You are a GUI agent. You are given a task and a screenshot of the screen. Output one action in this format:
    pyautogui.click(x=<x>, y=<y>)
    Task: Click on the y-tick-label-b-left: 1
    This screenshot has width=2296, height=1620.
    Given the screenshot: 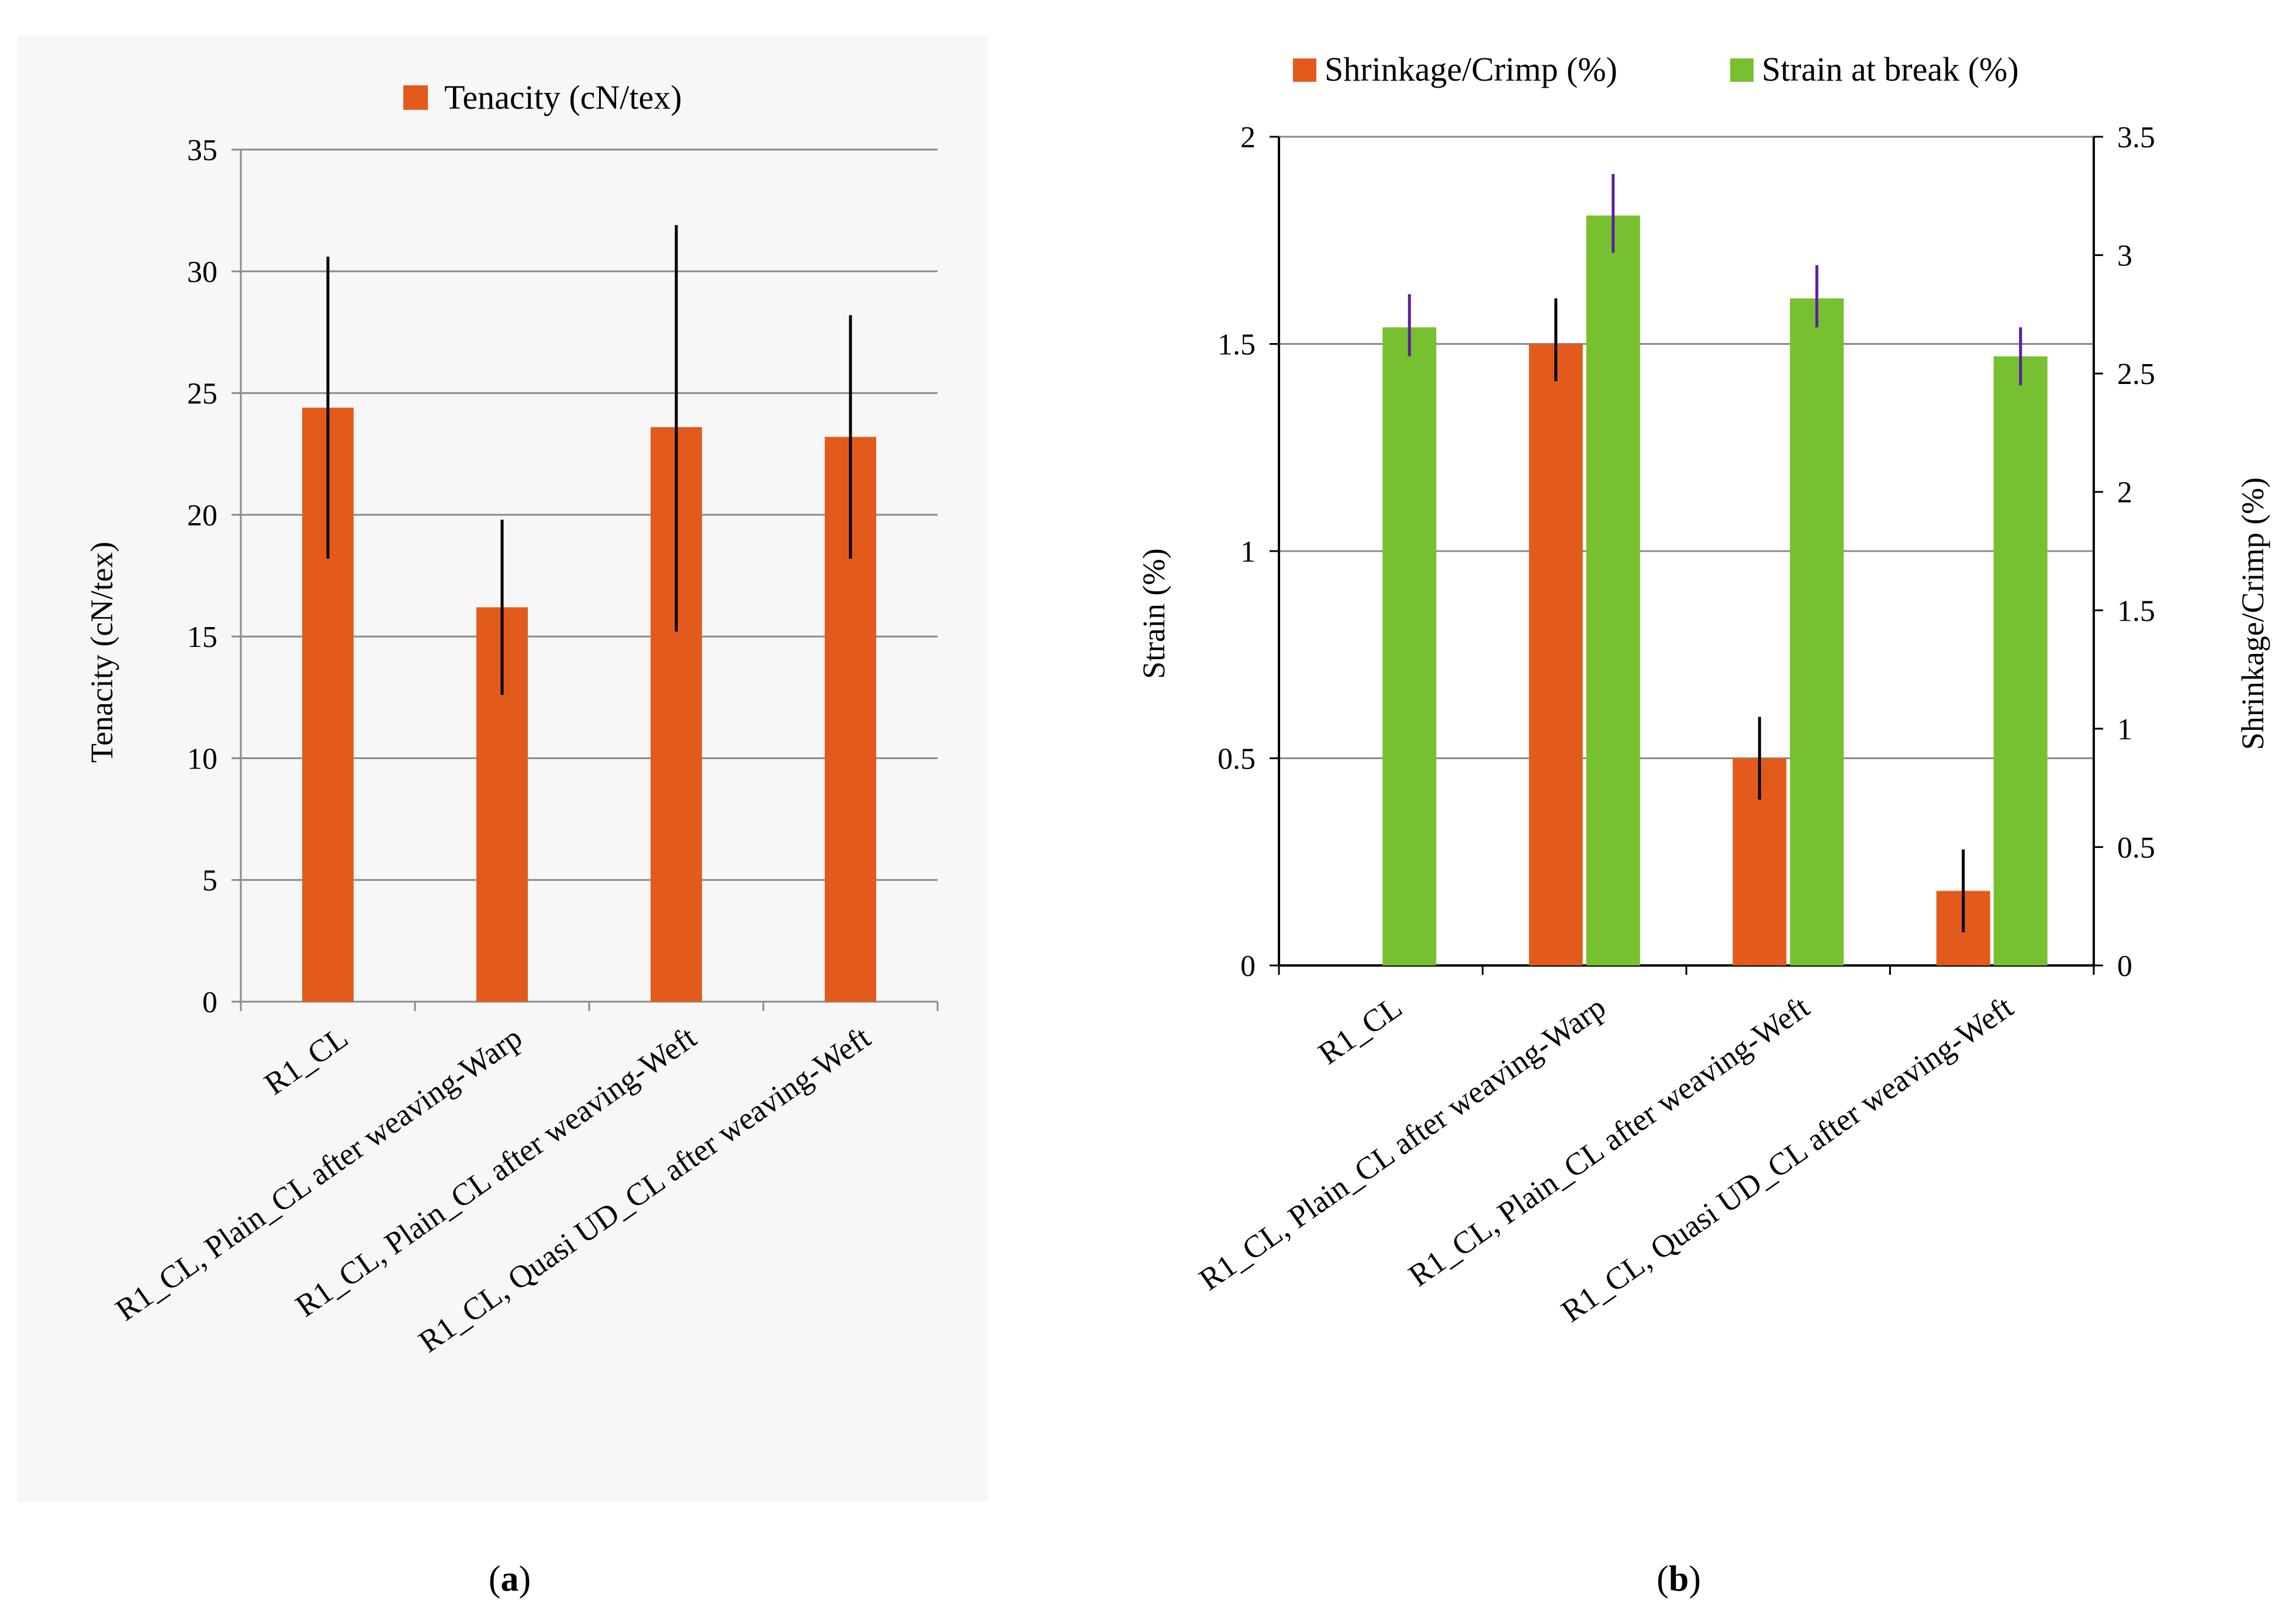 What is the action you would take?
    pyautogui.click(x=1248, y=552)
    